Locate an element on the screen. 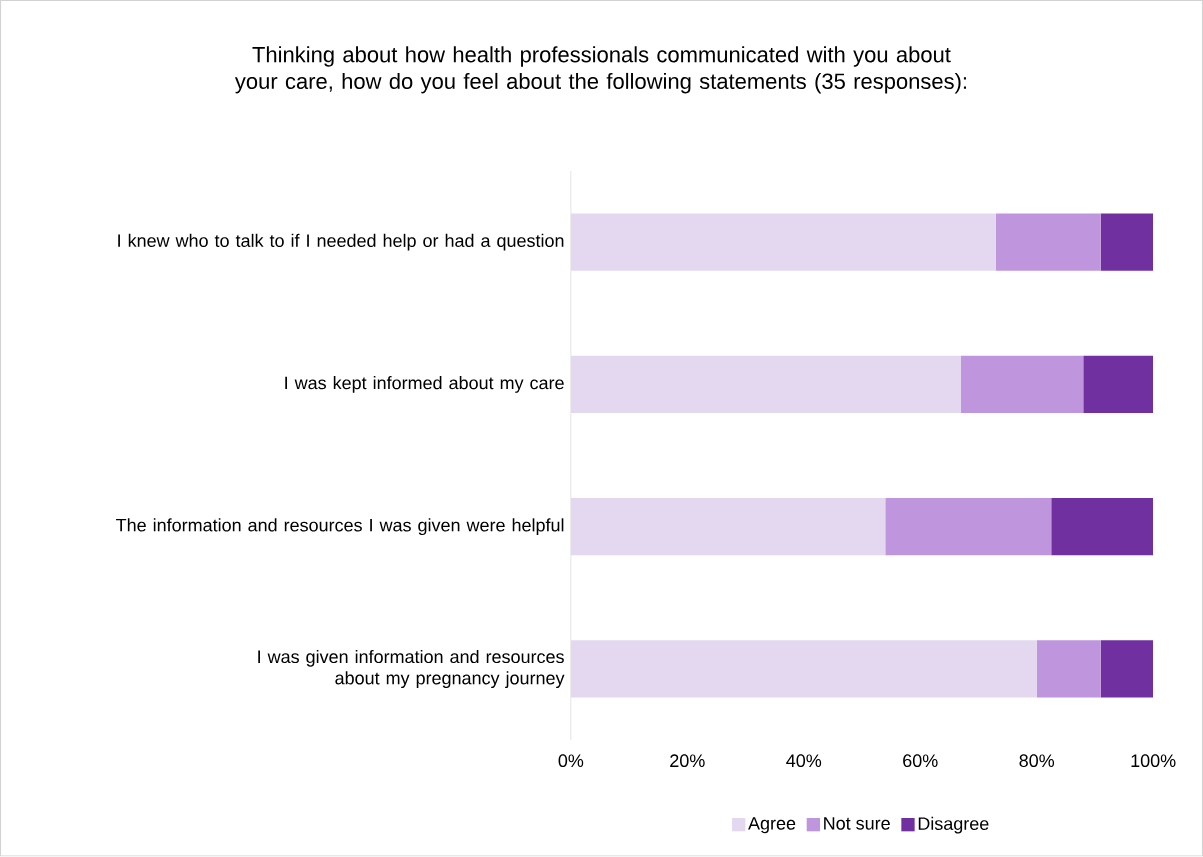  legend-label: Disagree is located at coordinates (953, 825).